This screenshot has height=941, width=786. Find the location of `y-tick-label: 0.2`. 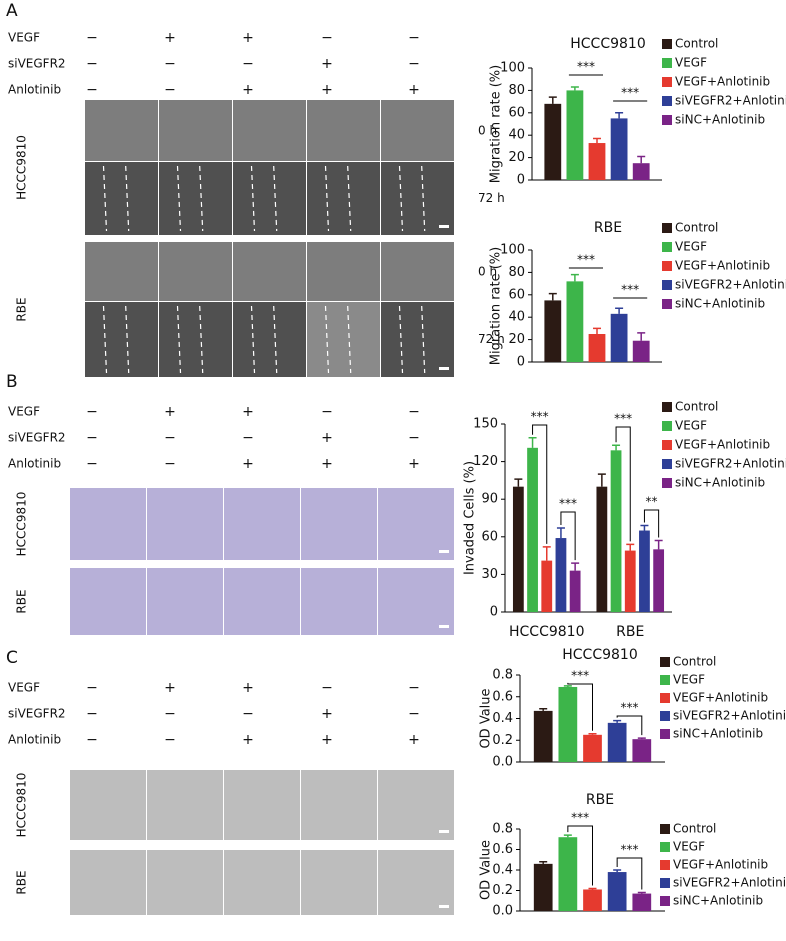

y-tick-label: 0.2 is located at coordinates (502, 890).